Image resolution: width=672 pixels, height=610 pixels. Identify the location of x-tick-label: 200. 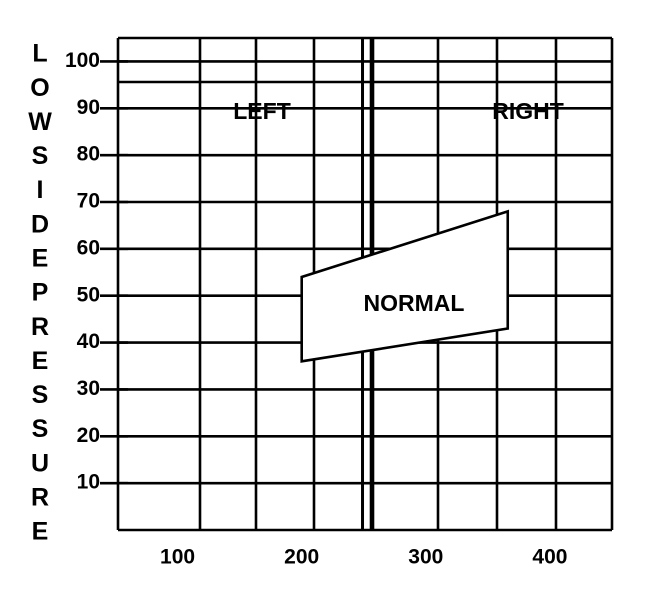
(301, 557).